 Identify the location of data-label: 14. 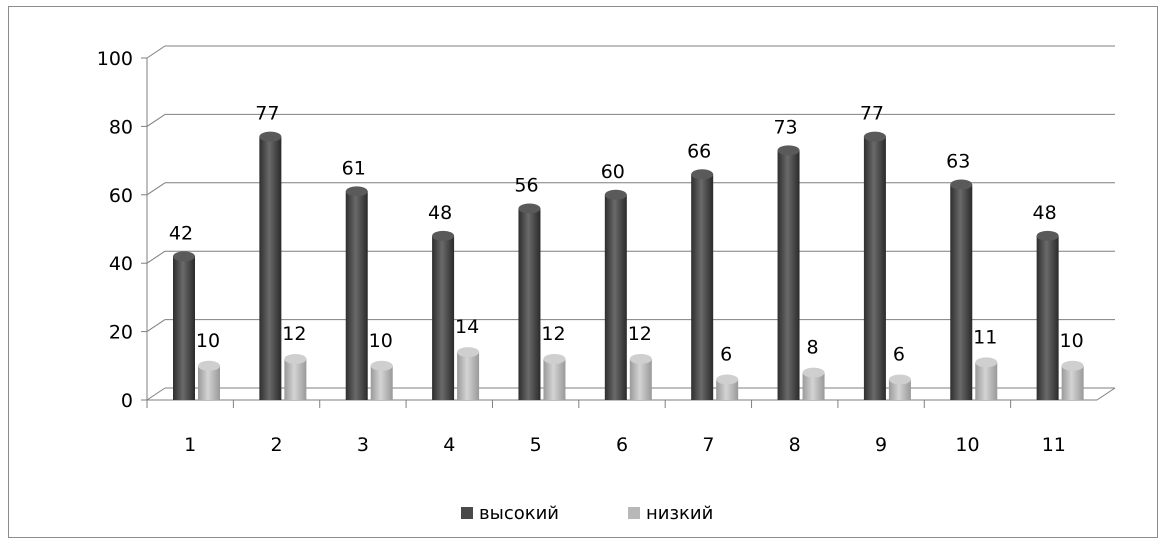
(467, 327).